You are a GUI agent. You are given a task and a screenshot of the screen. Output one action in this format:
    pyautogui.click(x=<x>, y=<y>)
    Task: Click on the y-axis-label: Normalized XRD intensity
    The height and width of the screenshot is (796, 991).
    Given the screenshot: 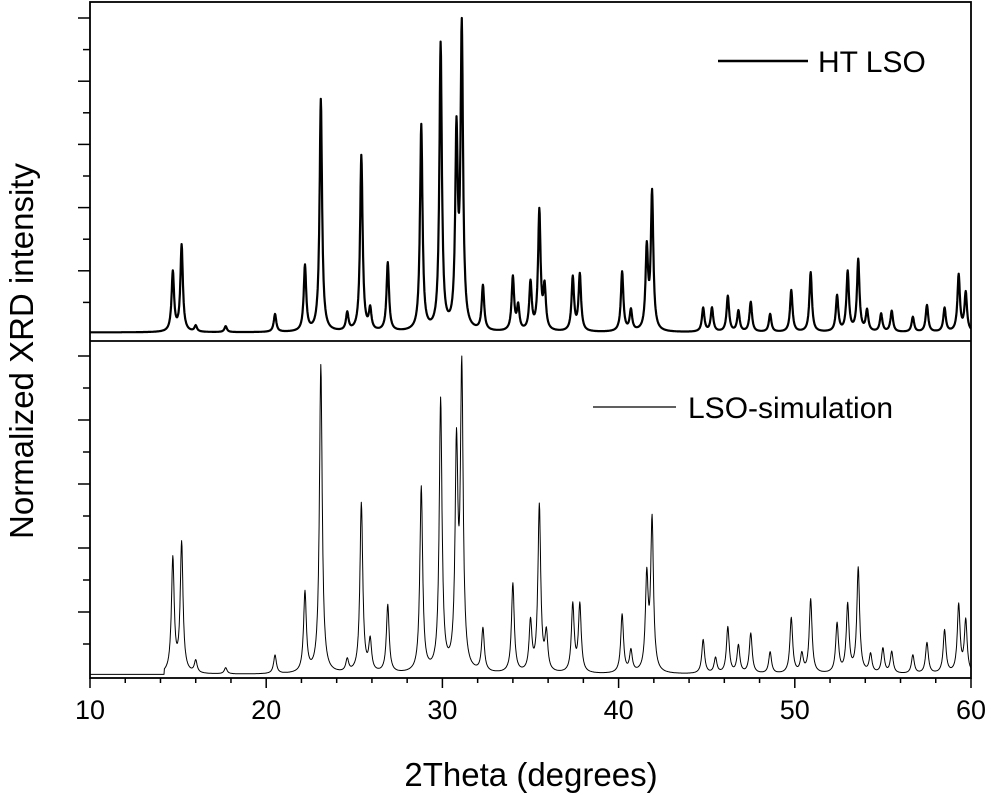 What is the action you would take?
    pyautogui.click(x=21, y=351)
    